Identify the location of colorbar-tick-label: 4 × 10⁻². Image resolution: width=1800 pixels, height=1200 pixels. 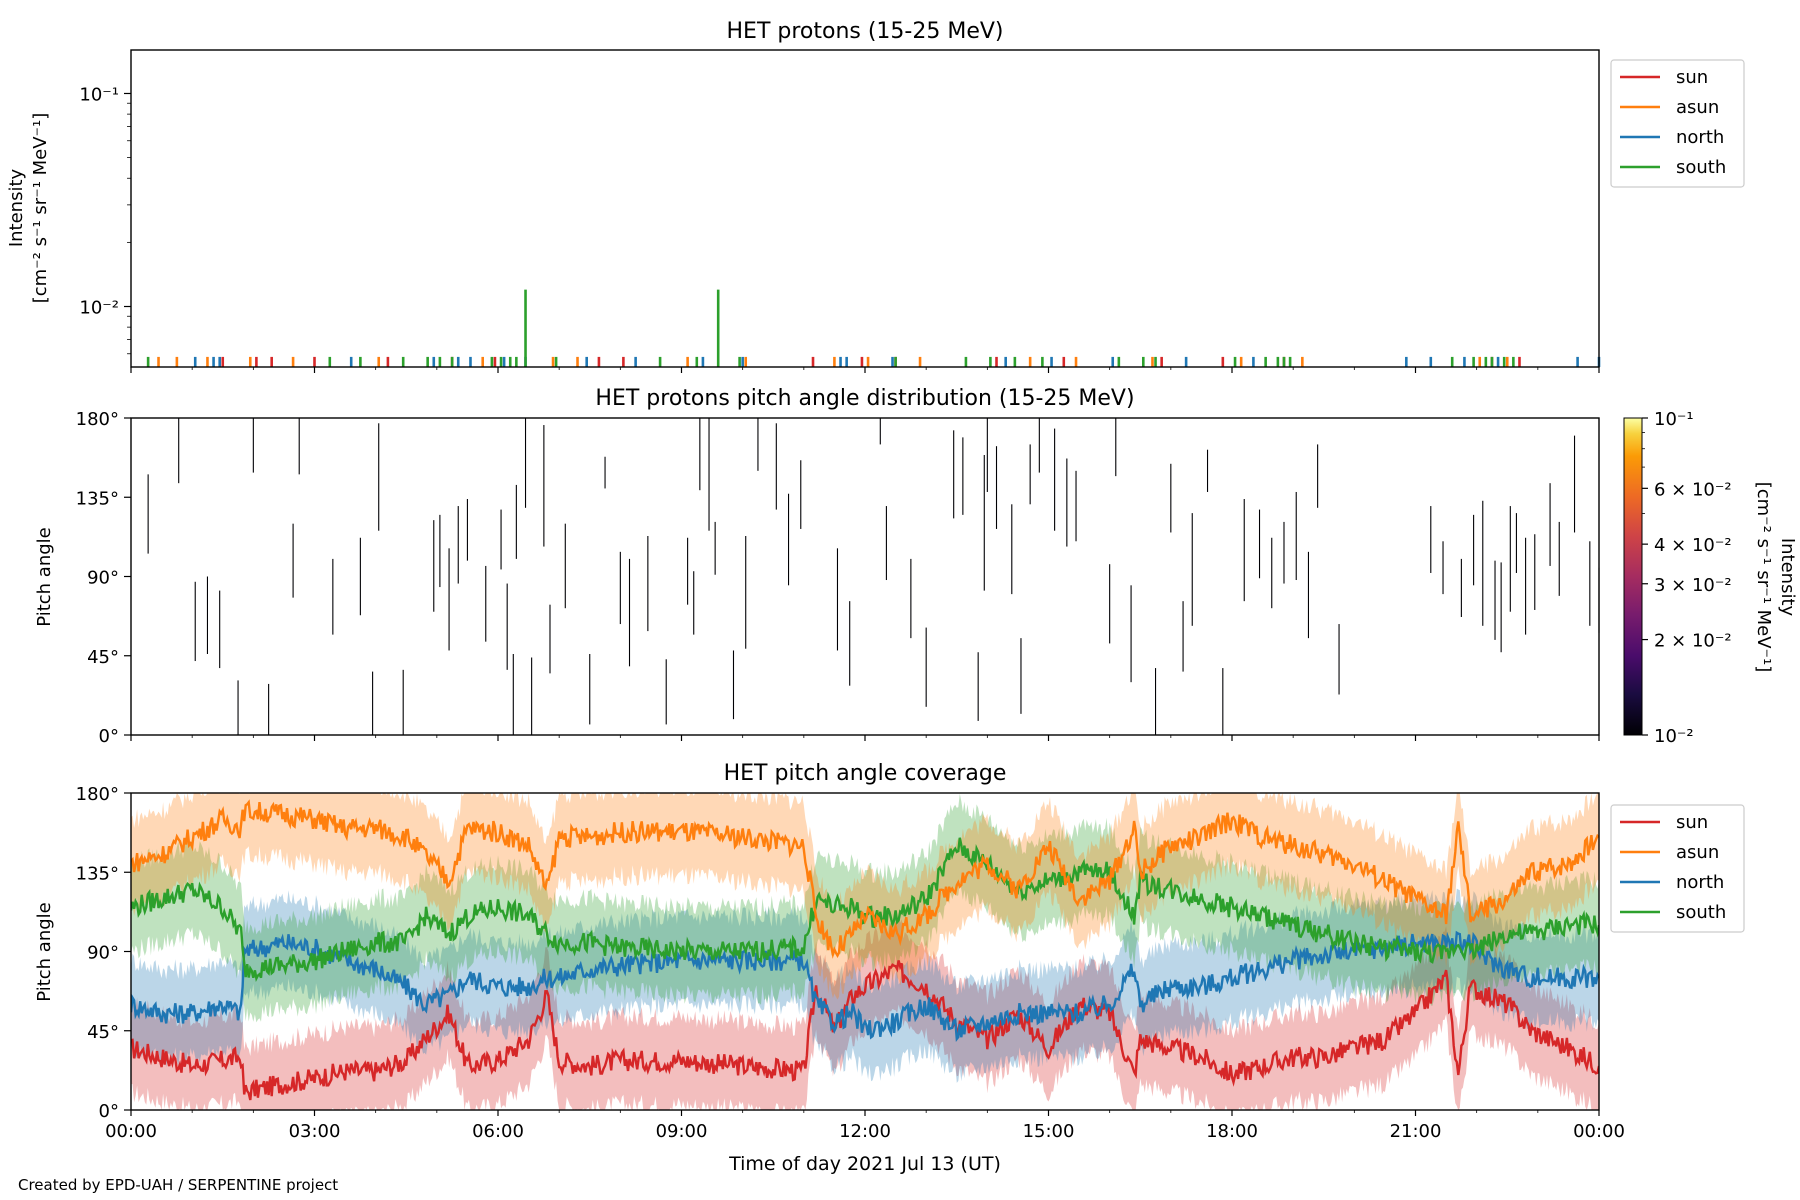
(1693, 545).